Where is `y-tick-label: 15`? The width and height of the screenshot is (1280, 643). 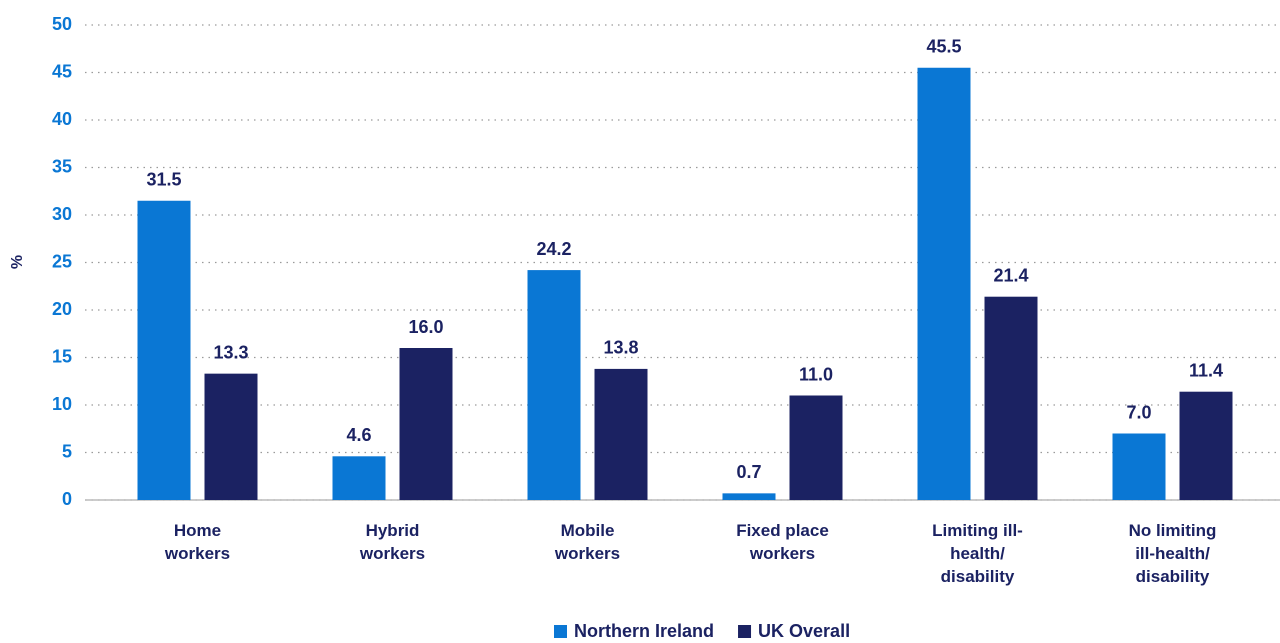
y-tick-label: 15 is located at coordinates (62, 356).